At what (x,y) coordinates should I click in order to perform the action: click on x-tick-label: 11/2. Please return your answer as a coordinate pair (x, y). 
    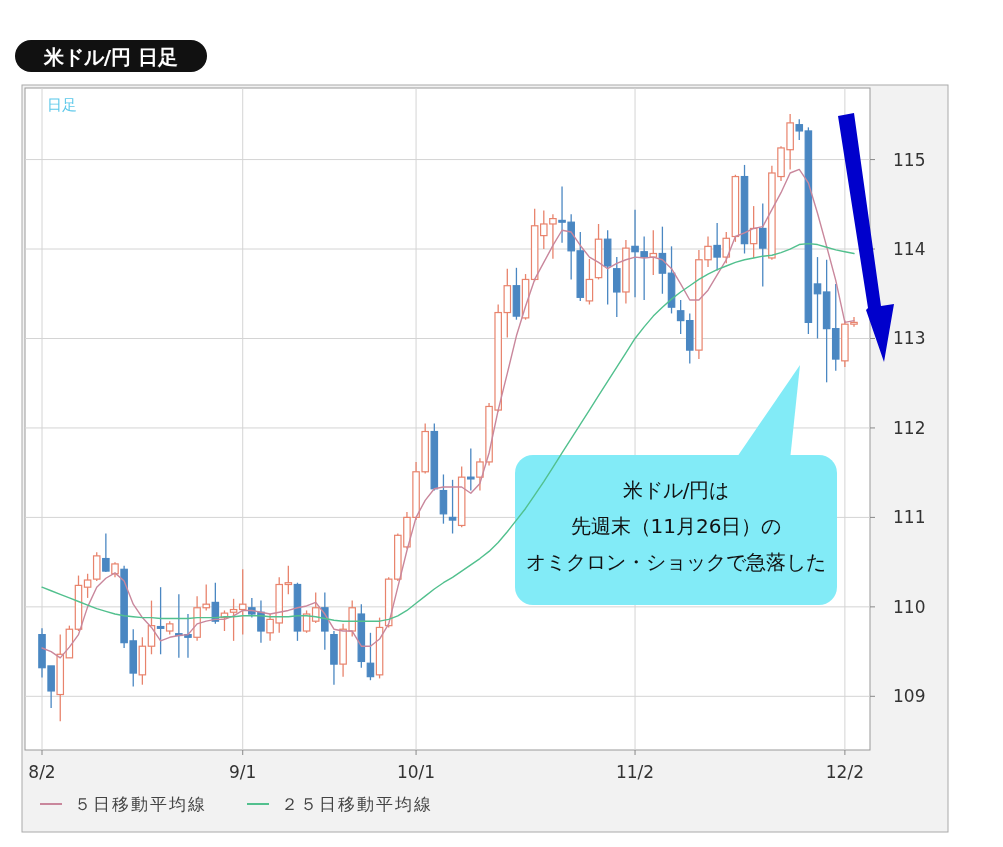
    Looking at the image, I should click on (635, 772).